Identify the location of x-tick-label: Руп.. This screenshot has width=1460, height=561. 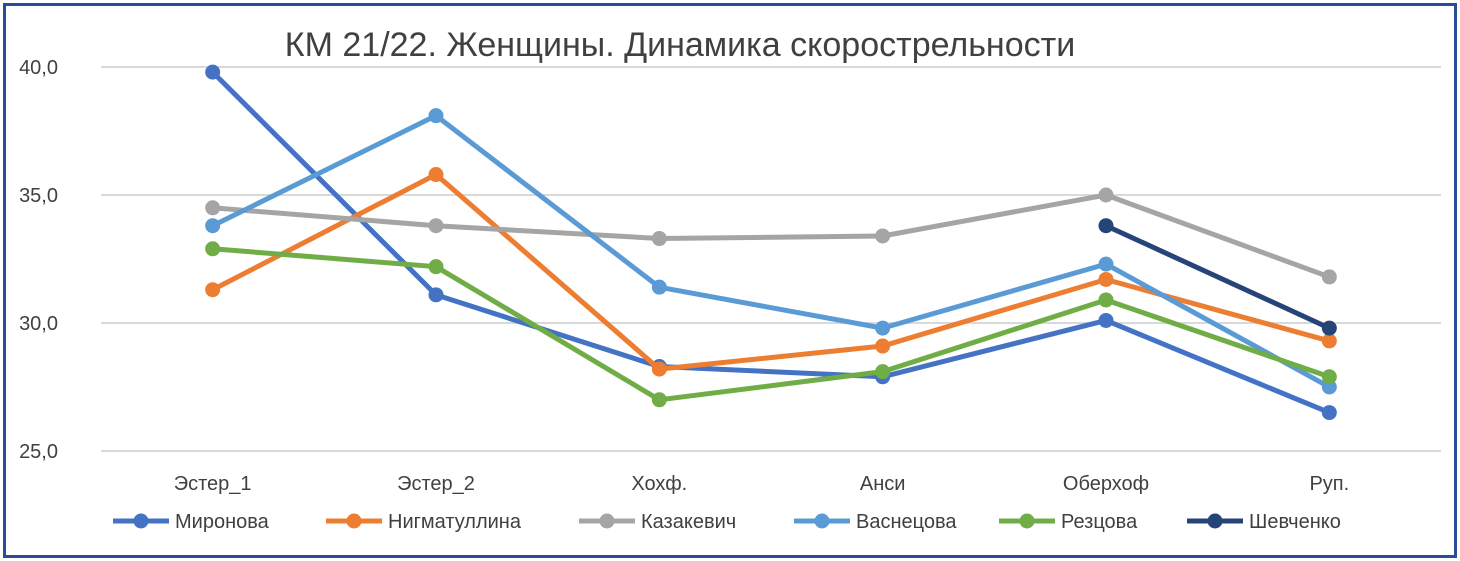
(1329, 484).